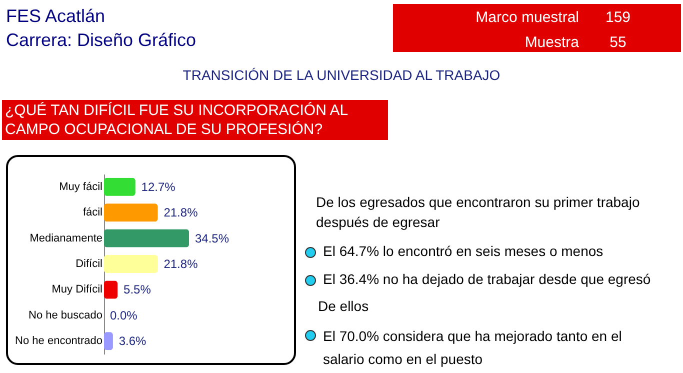  Describe the element at coordinates (66, 238) in the screenshot. I see `y-tick-label: Medianamente` at that location.